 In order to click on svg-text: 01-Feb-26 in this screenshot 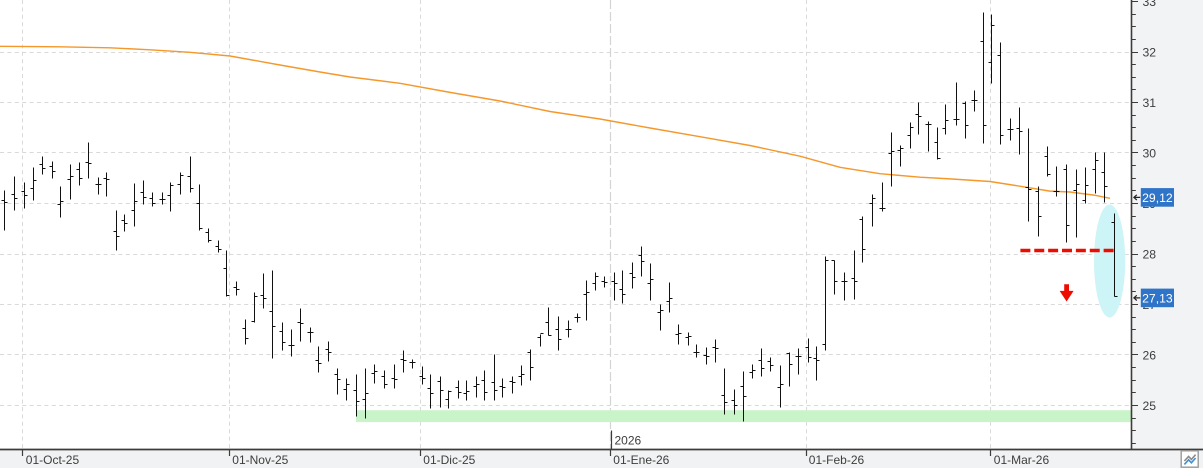, I will do `click(837, 460)`.